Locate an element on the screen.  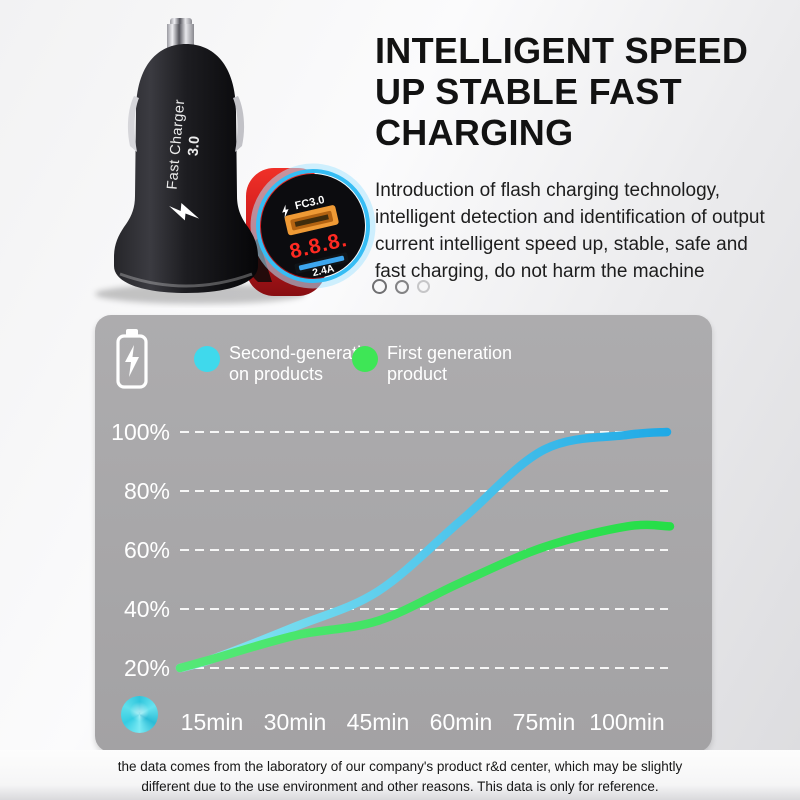
series-first-generation-line is located at coordinates (425, 596).